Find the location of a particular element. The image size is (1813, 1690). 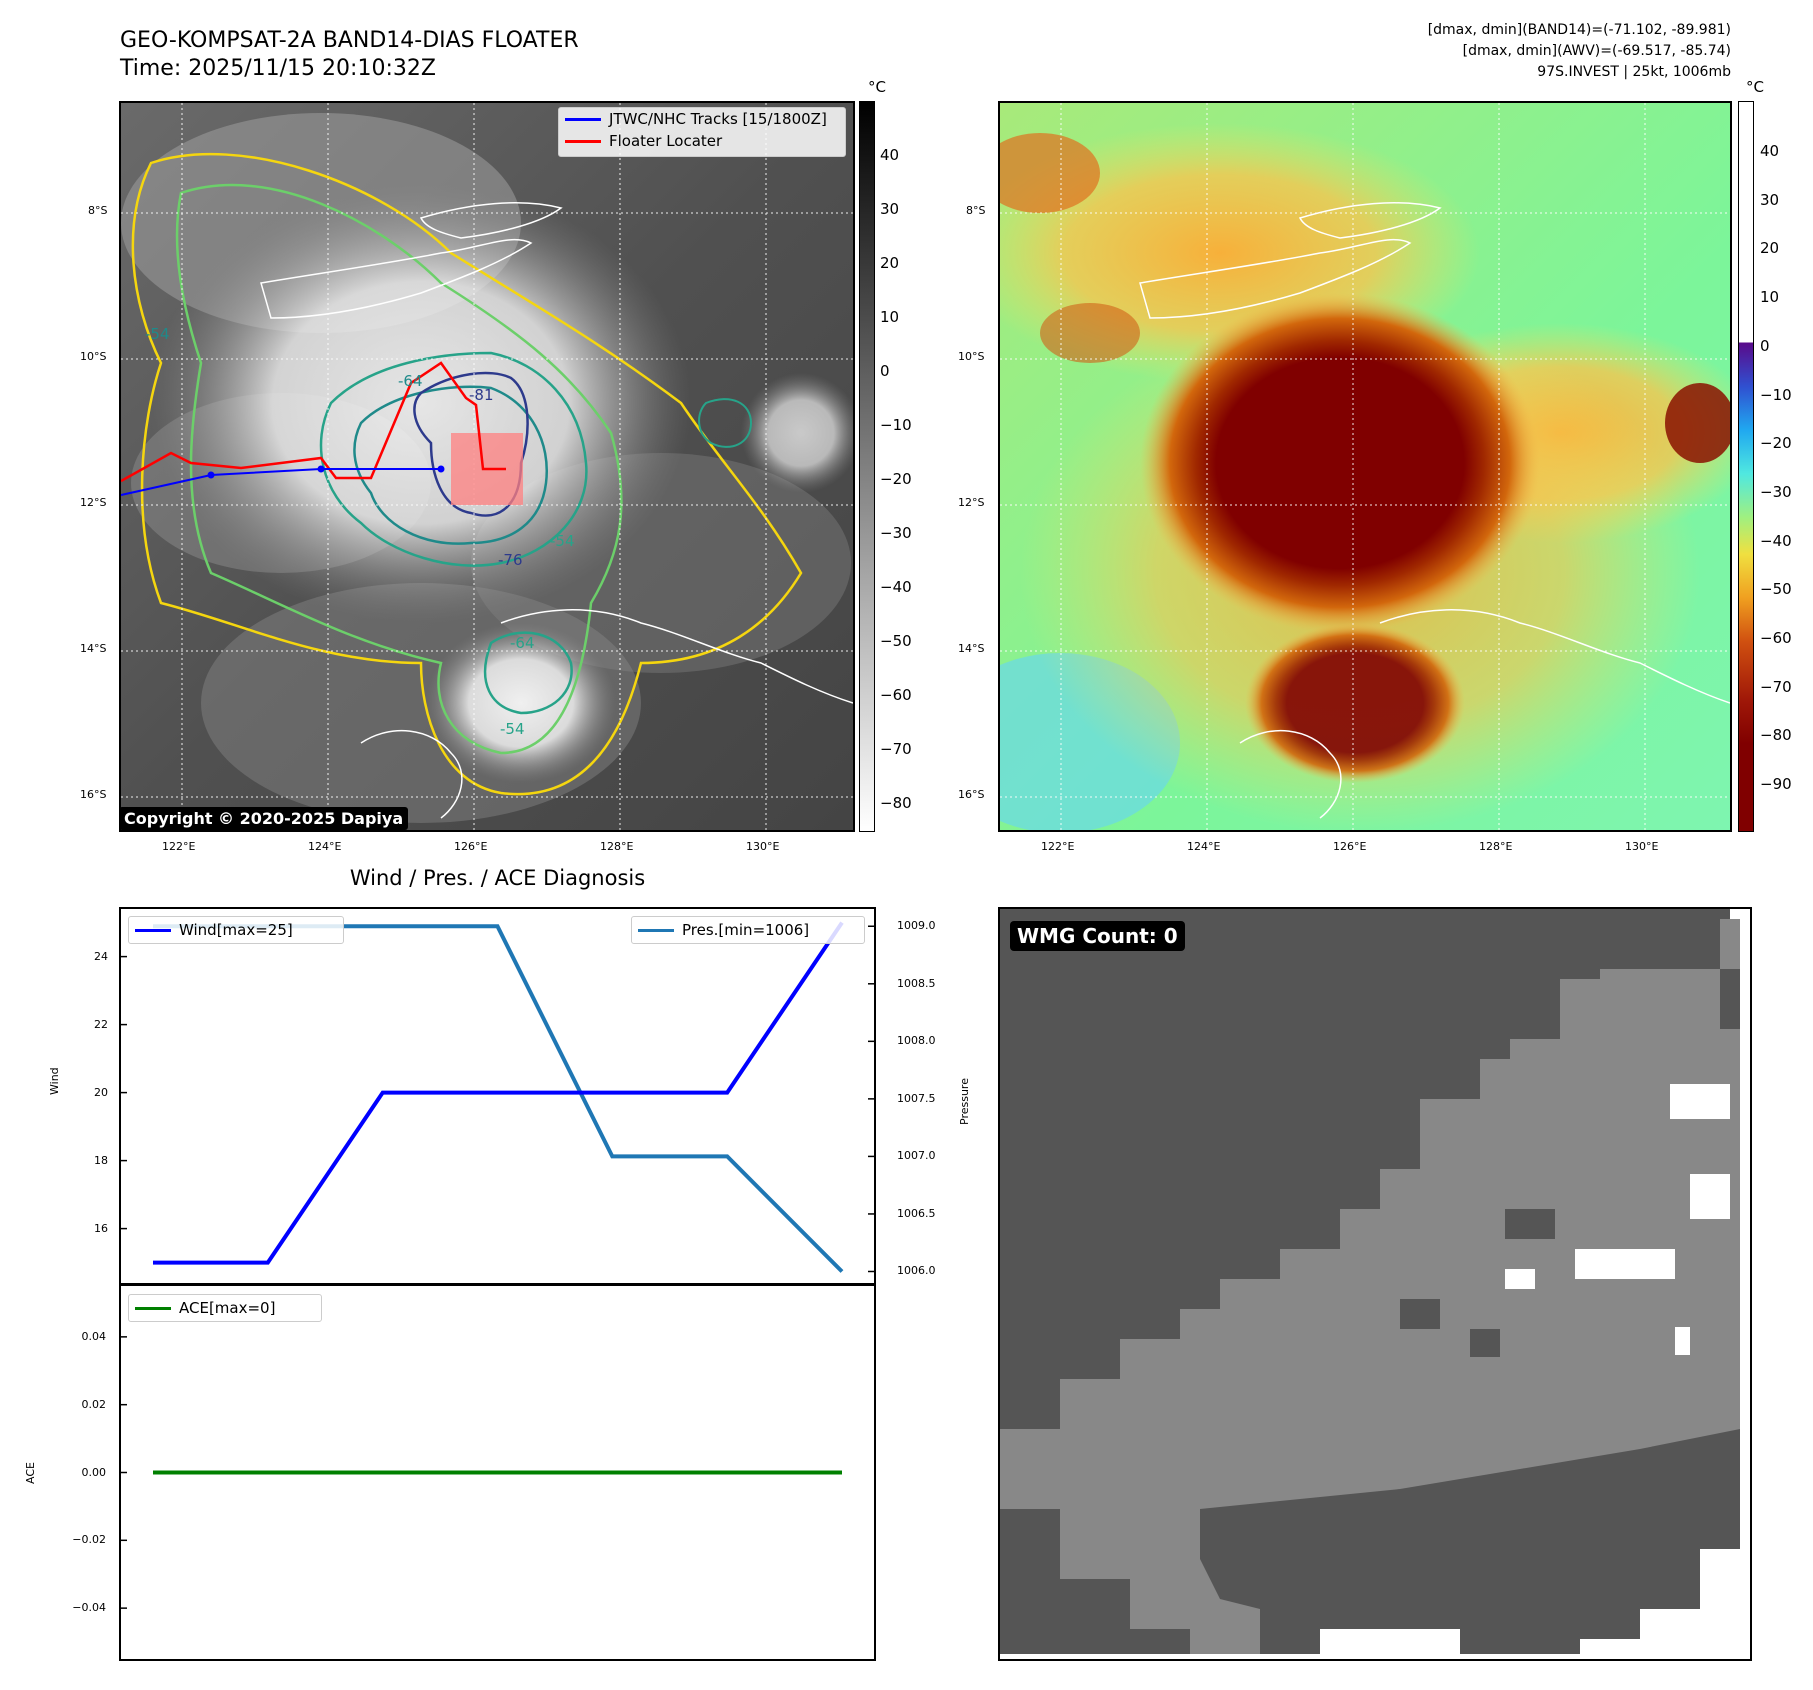

pressure-legend: Pres.[min=1006] is located at coordinates (748, 930).